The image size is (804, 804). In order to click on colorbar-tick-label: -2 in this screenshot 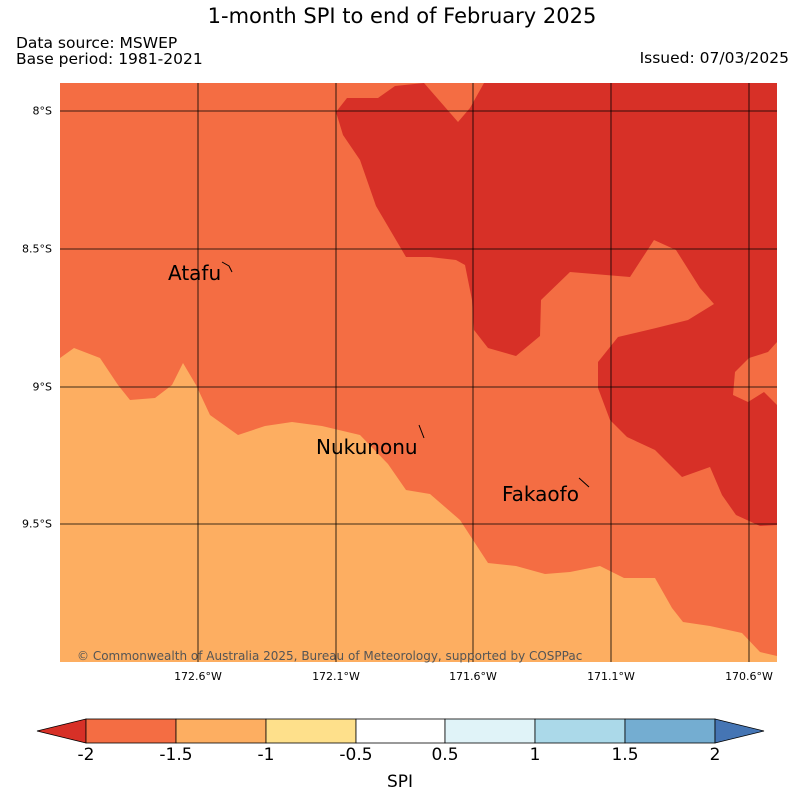, I will do `click(86, 755)`.